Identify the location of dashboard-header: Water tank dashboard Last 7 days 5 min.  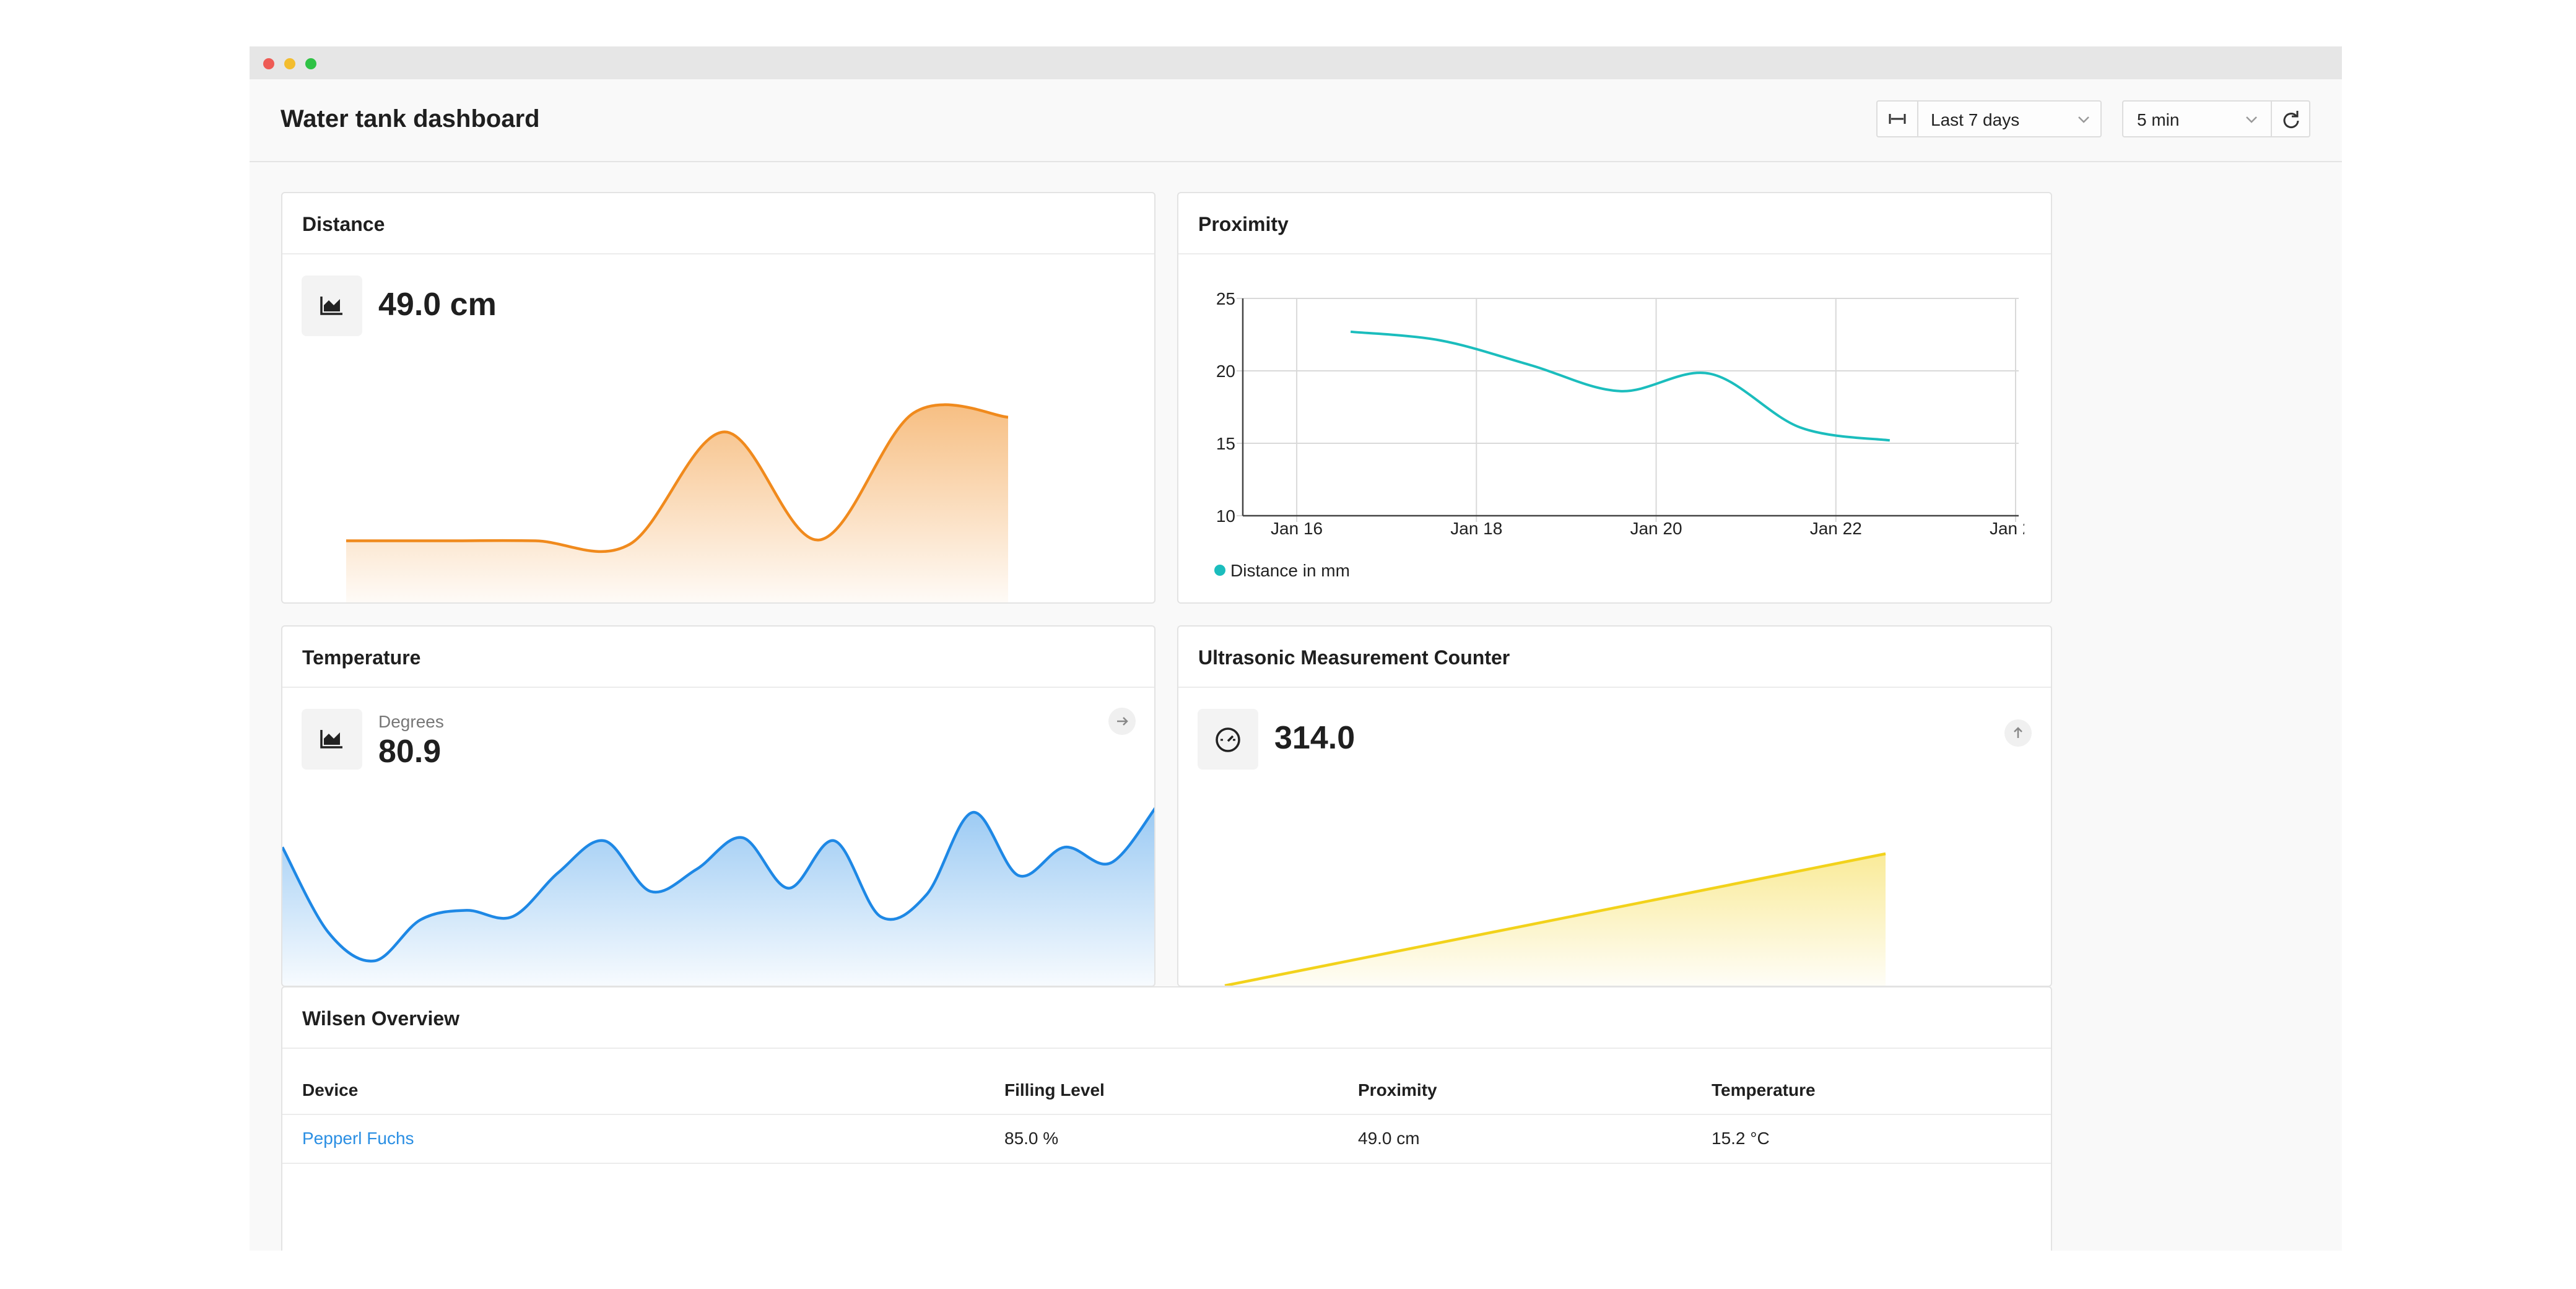
(1296, 120).